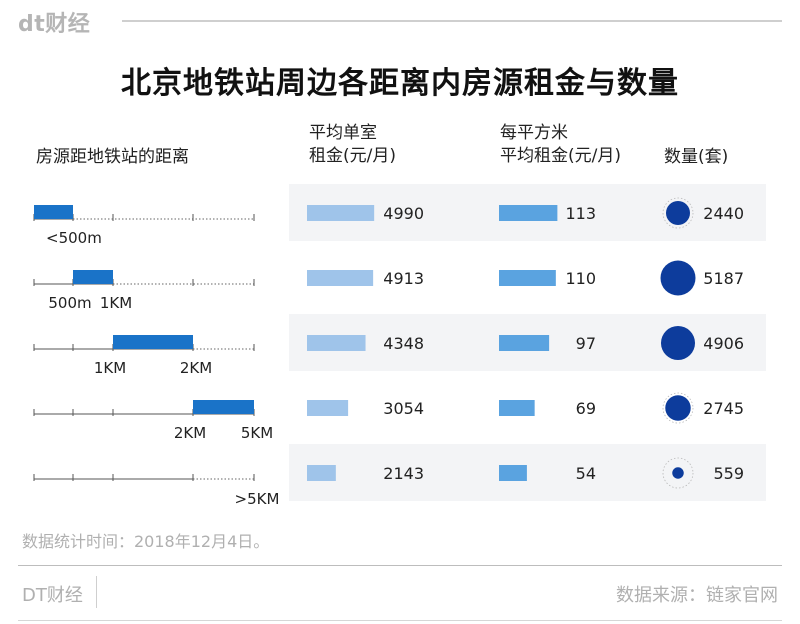 The width and height of the screenshot is (800, 624). Describe the element at coordinates (403, 213) in the screenshot. I see `avg-rent-value: 4990` at that location.